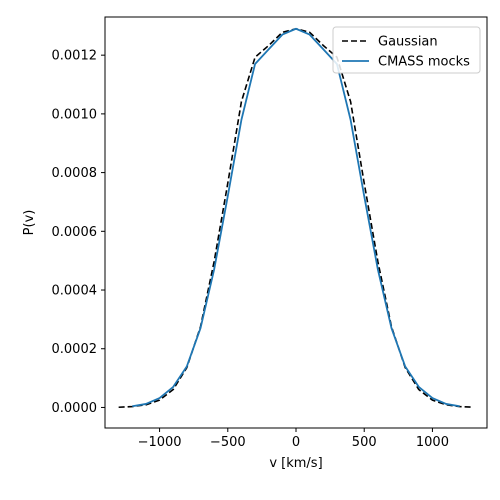 This screenshot has height=500, width=500. Describe the element at coordinates (75, 291) in the screenshot. I see `y-tick-label: 0.0004` at that location.